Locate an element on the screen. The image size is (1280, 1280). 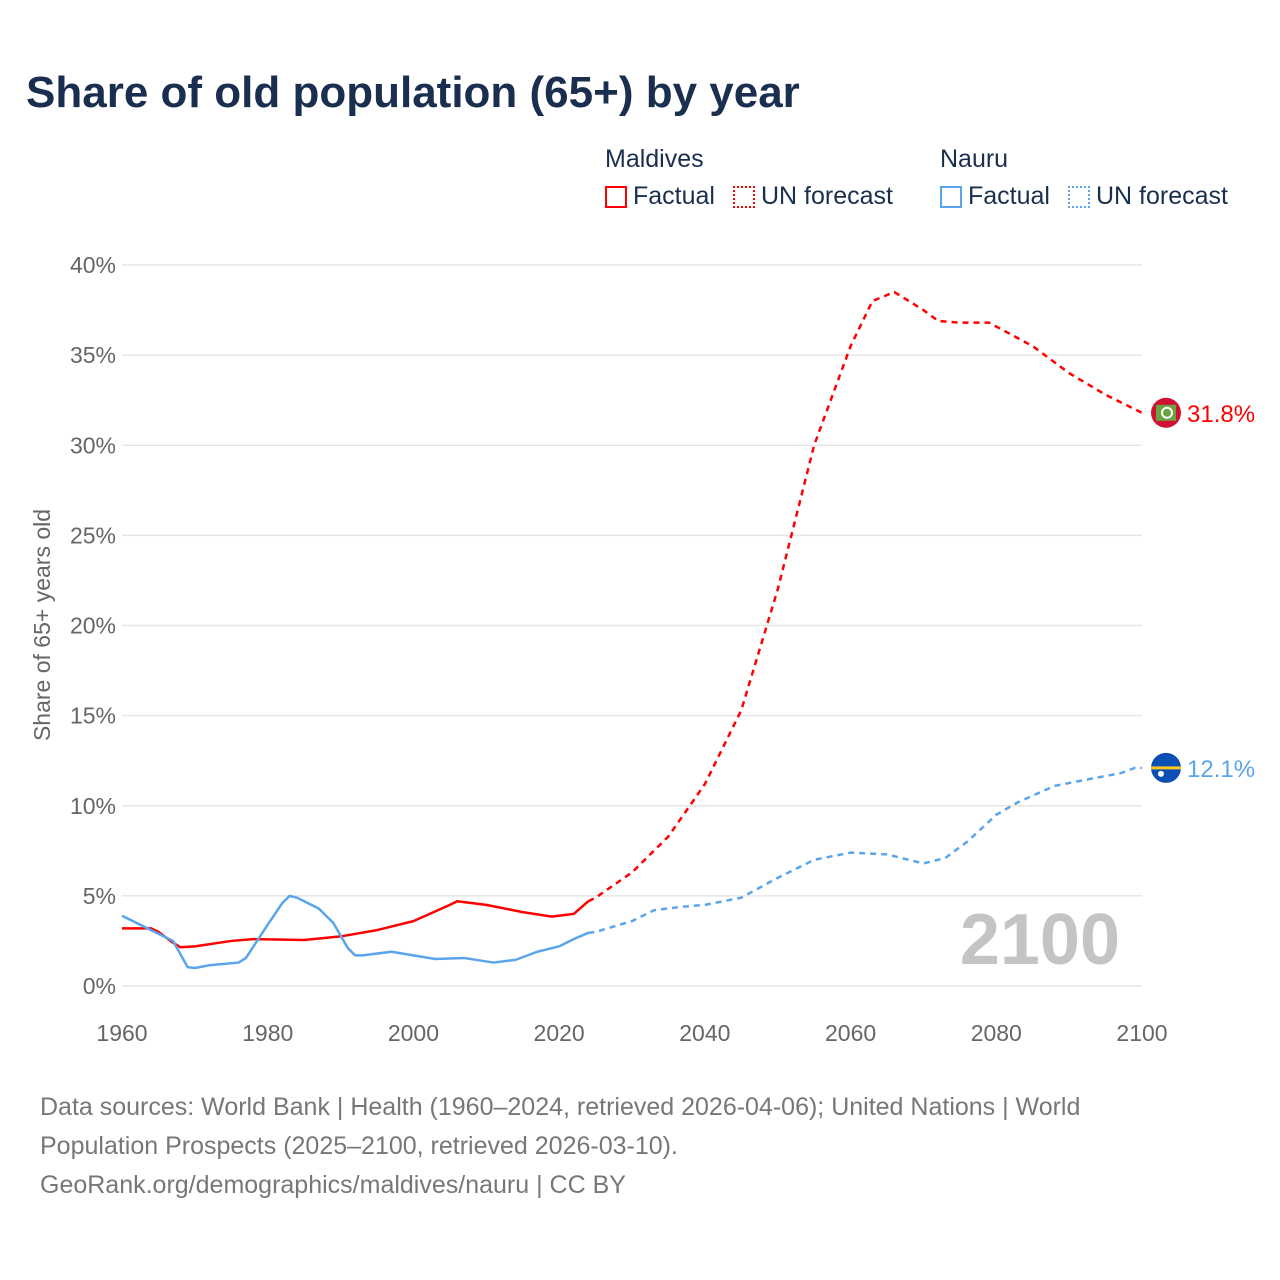
y-axis-label: Share of 65+ years old is located at coordinates (42, 625).